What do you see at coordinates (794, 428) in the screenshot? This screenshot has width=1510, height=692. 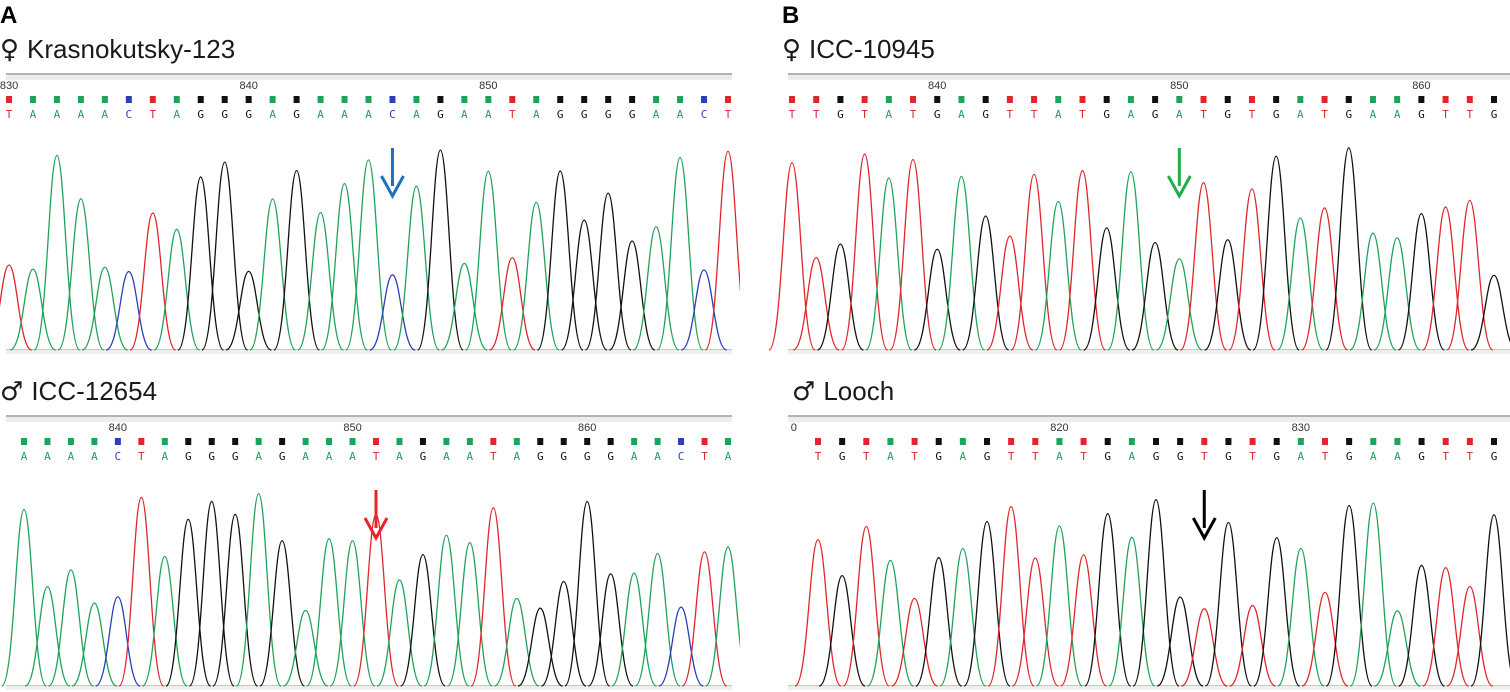 I see `position-label: 0` at bounding box center [794, 428].